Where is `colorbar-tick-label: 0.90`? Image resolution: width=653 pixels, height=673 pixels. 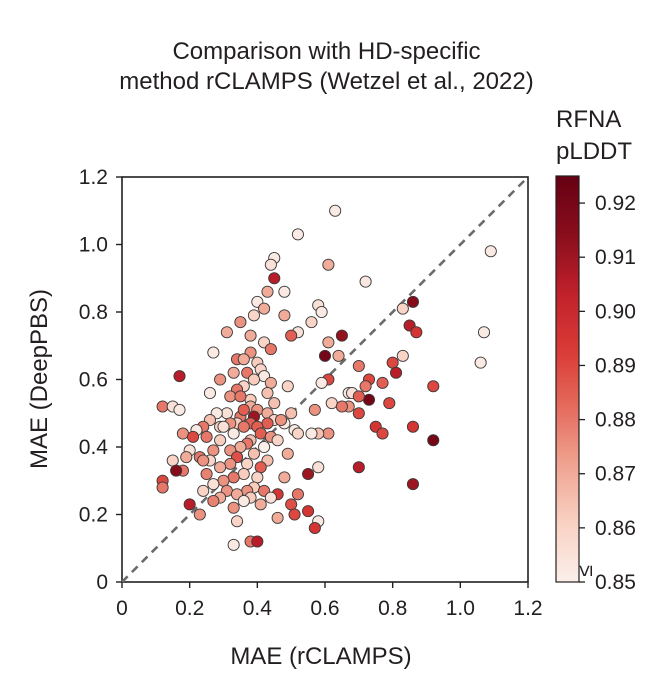
colorbar-tick-label: 0.90 is located at coordinates (615, 311).